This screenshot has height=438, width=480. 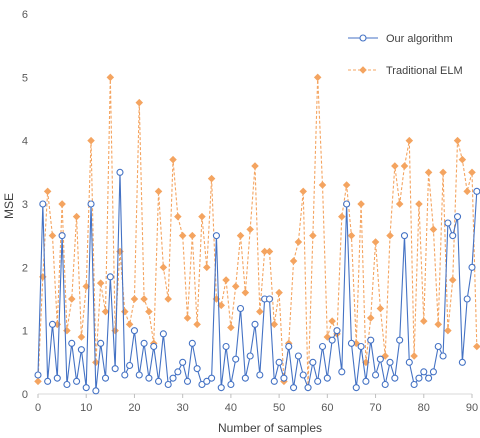 What do you see at coordinates (270, 428) in the screenshot?
I see `x-axis-title: Number of samples` at bounding box center [270, 428].